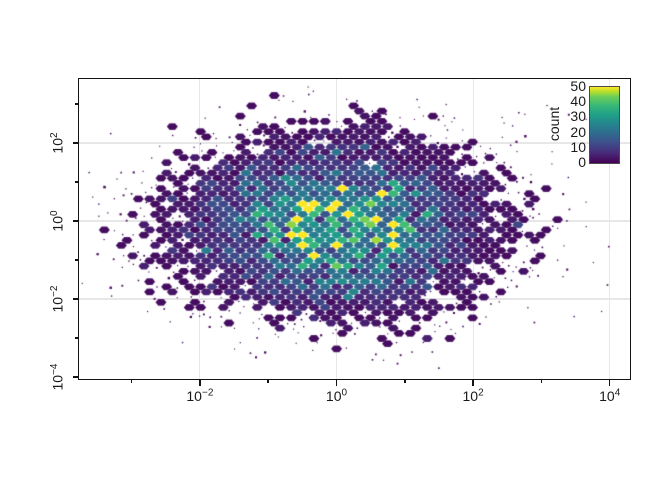 Image resolution: width=672 pixels, height=480 pixels. I want to click on x-tick-label: 10², so click(473, 395).